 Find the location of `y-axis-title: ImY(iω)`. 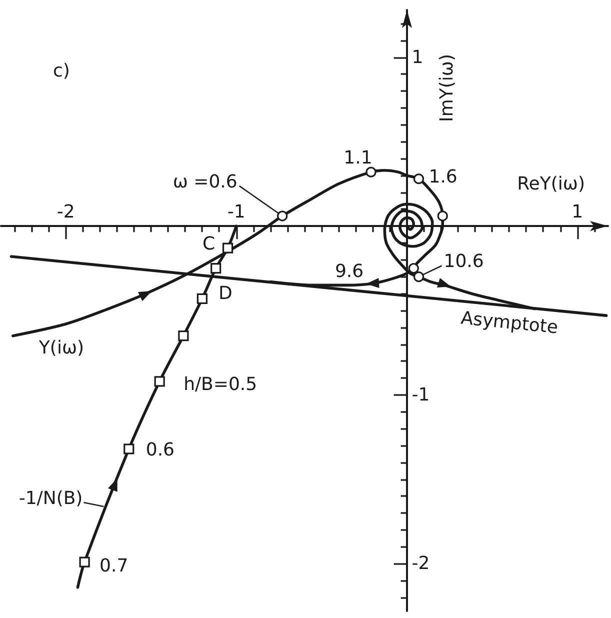

y-axis-title: ImY(iω) is located at coordinates (447, 88).